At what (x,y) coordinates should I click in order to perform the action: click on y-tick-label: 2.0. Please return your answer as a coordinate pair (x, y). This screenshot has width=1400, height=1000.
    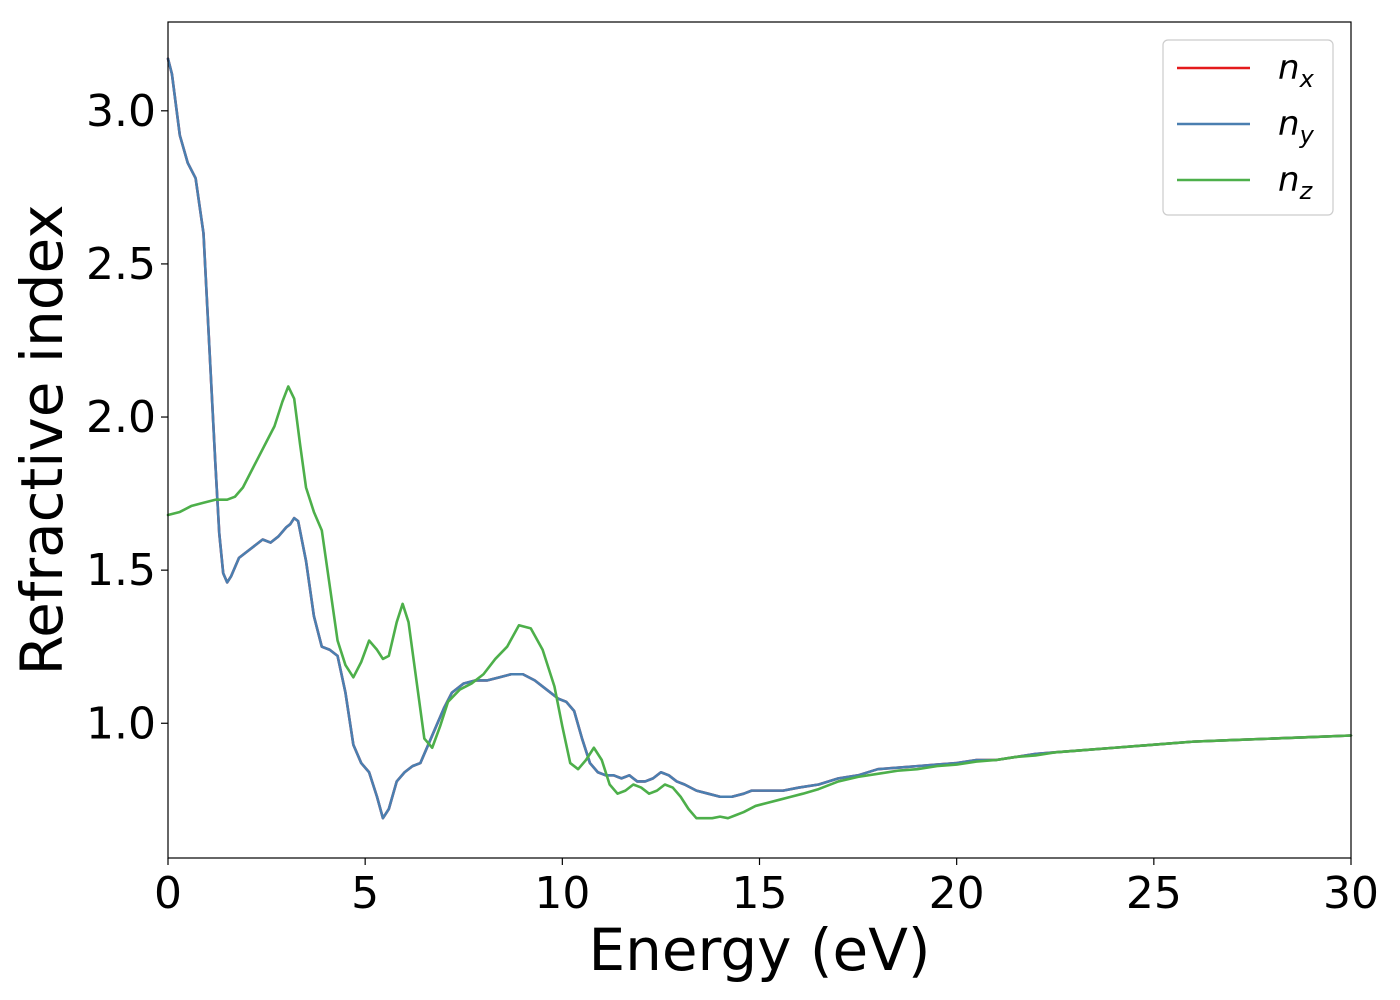
    Looking at the image, I should click on (121, 417).